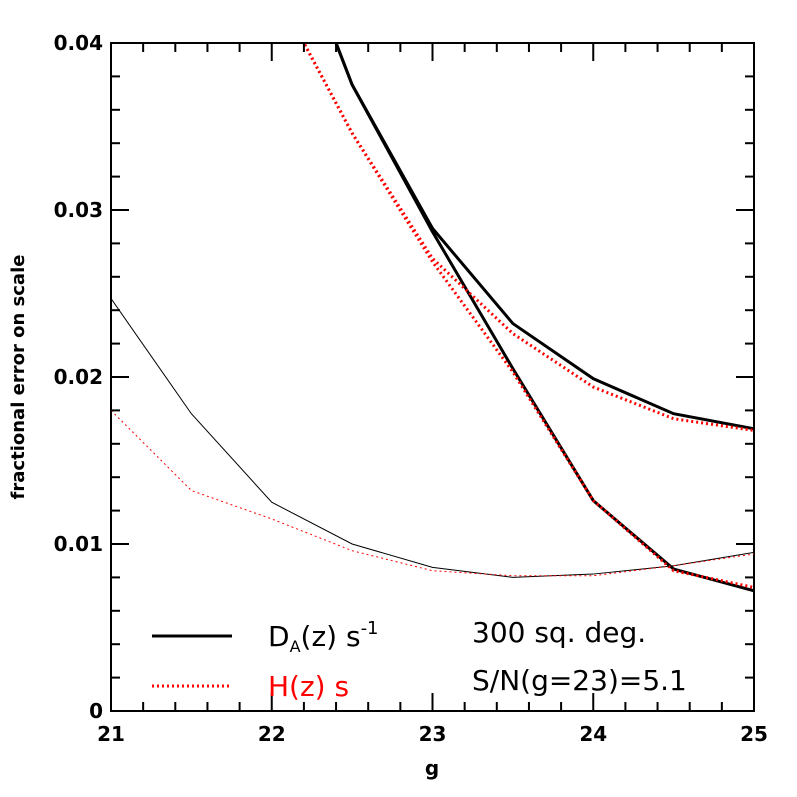 This screenshot has width=797, height=797. Describe the element at coordinates (279, 636) in the screenshot. I see `legend-label-part: D` at that location.